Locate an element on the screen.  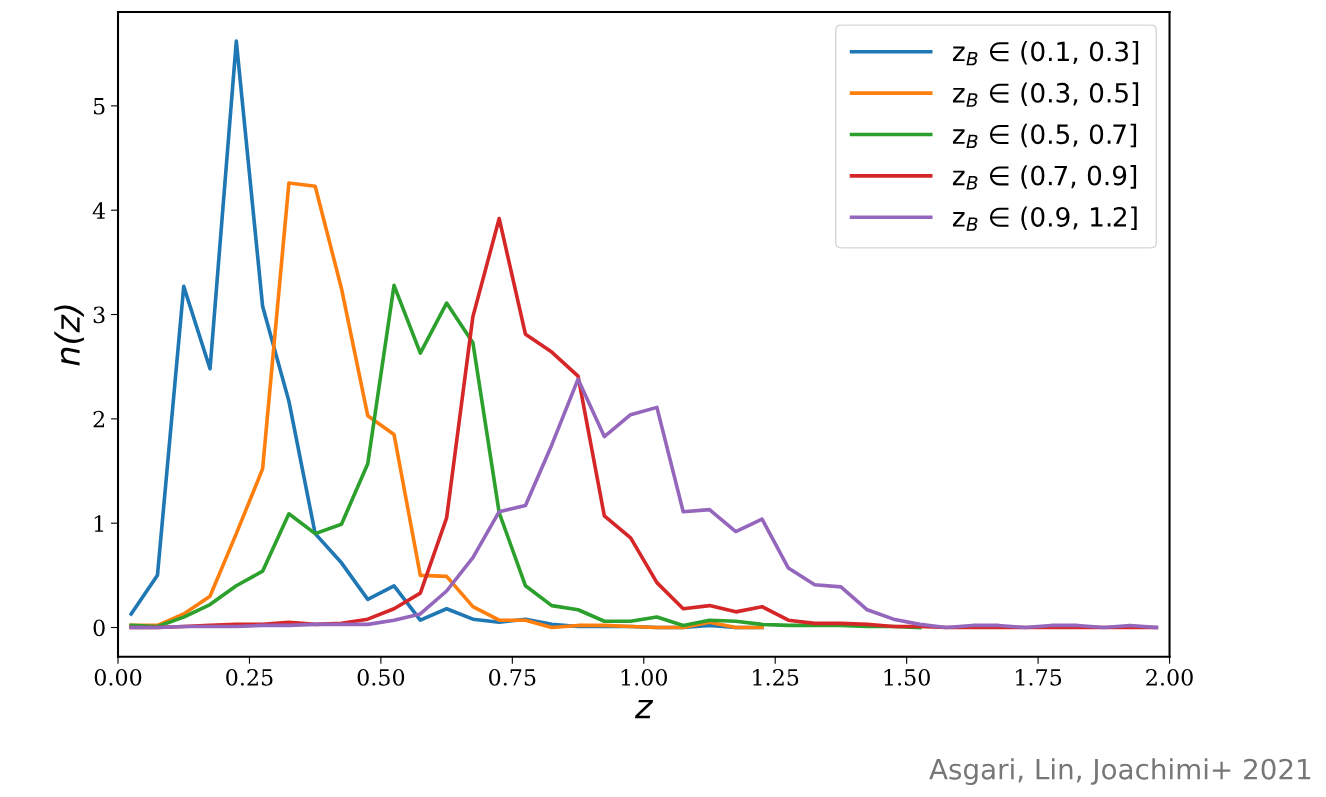
x-tick-label: 1.00 is located at coordinates (644, 677).